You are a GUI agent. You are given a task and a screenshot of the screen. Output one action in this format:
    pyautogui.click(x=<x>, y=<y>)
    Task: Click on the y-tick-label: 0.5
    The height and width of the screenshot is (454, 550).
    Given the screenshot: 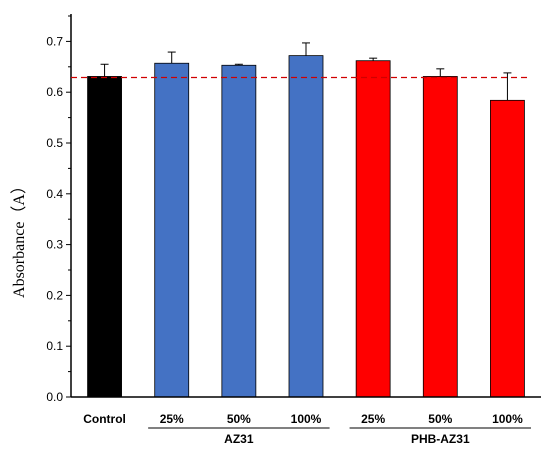 What is the action you would take?
    pyautogui.click(x=54, y=143)
    